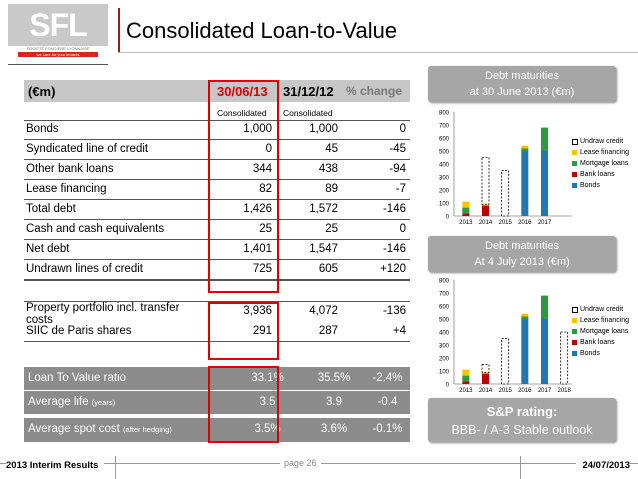 Image resolution: width=638 pixels, height=479 pixels. What do you see at coordinates (79, 331) in the screenshot?
I see `row-label: SIIC de Paris shares` at bounding box center [79, 331].